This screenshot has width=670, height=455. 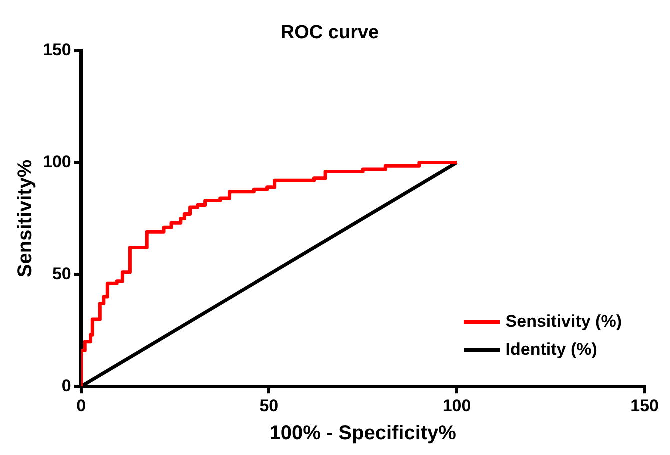 I want to click on chart-title: ROC curve, so click(x=330, y=33).